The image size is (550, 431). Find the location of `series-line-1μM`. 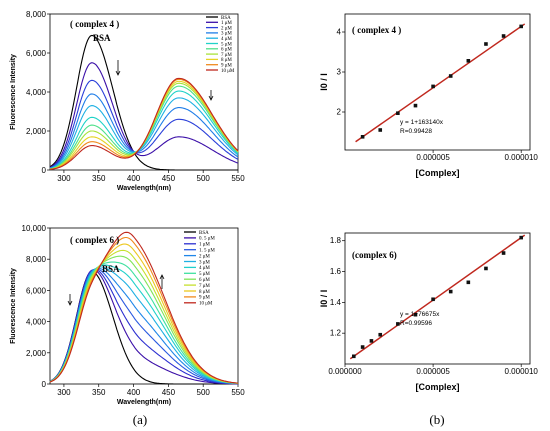

series-line-1μM is located at coordinates (144, 115).